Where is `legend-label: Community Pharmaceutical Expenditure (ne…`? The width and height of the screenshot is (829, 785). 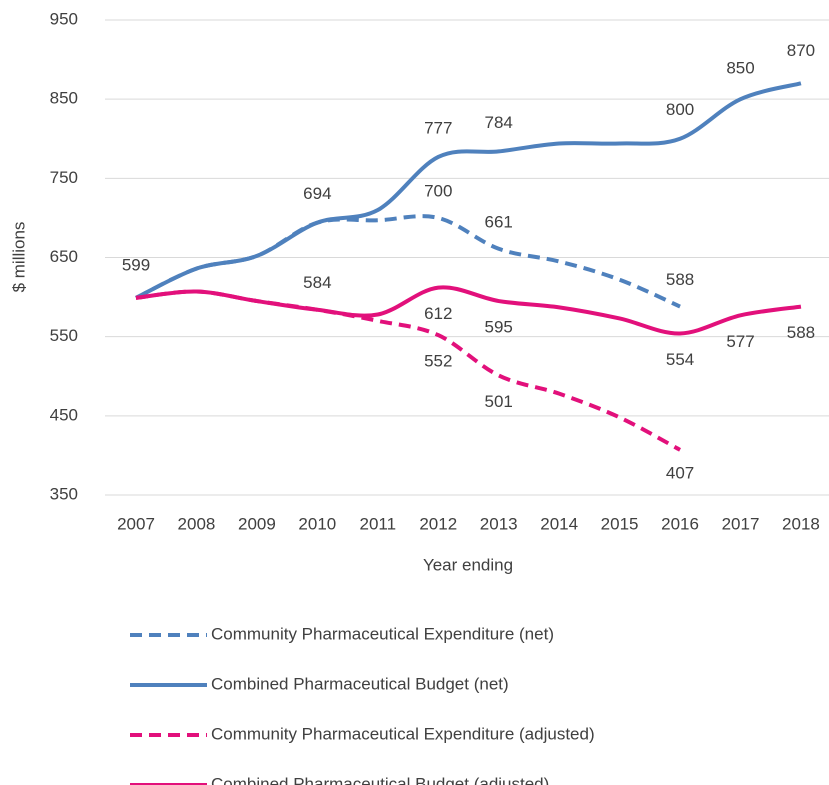 legend-label: Community Pharmaceutical Expenditure (ne… is located at coordinates (382, 633).